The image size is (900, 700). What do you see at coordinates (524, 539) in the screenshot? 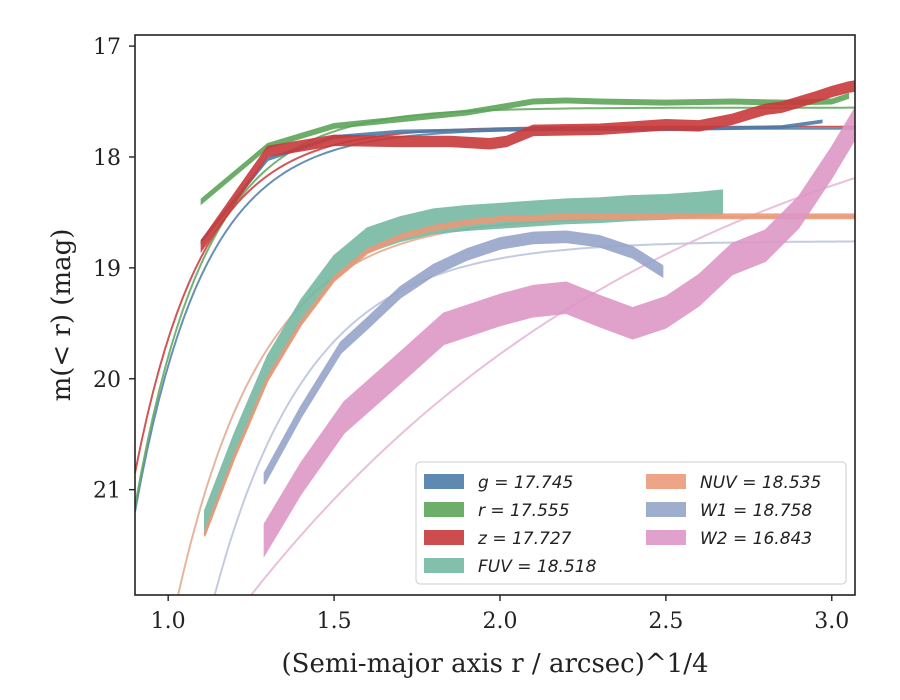
I see `legend-label: z = 17.727` at bounding box center [524, 539].